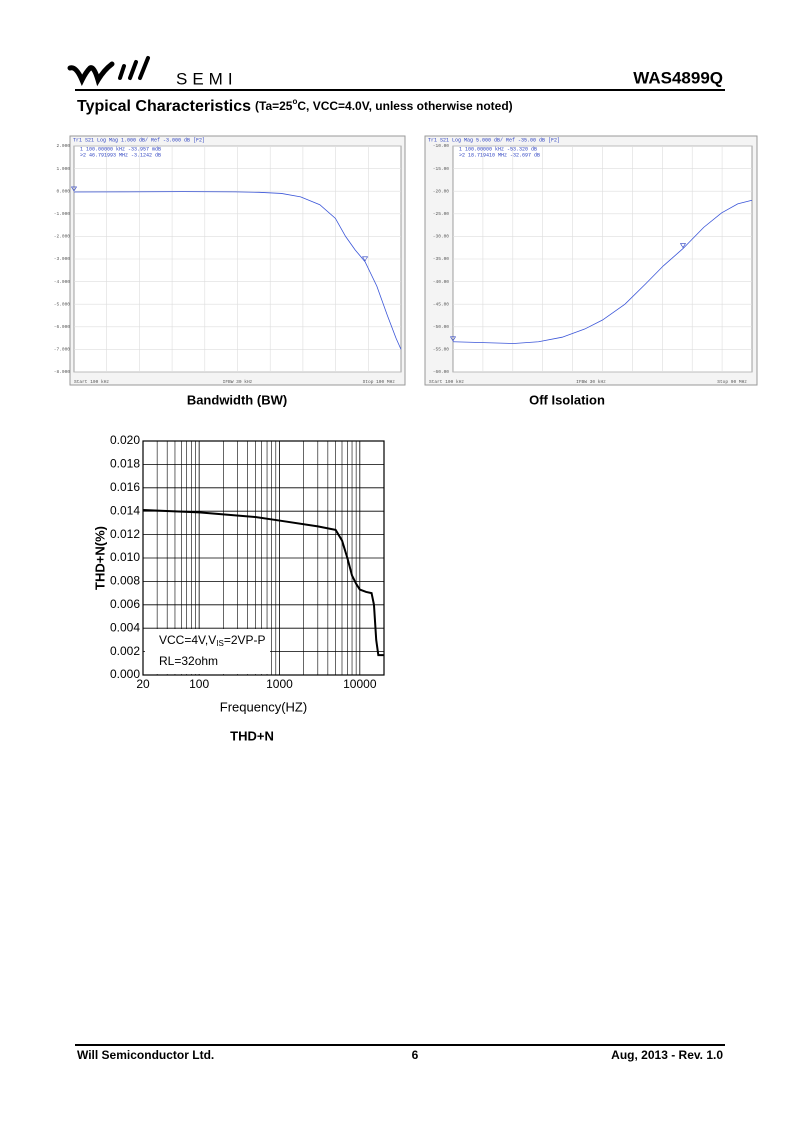 This screenshot has width=800, height=1132. What do you see at coordinates (441, 350) in the screenshot?
I see `y-tick-label: -55.00` at bounding box center [441, 350].